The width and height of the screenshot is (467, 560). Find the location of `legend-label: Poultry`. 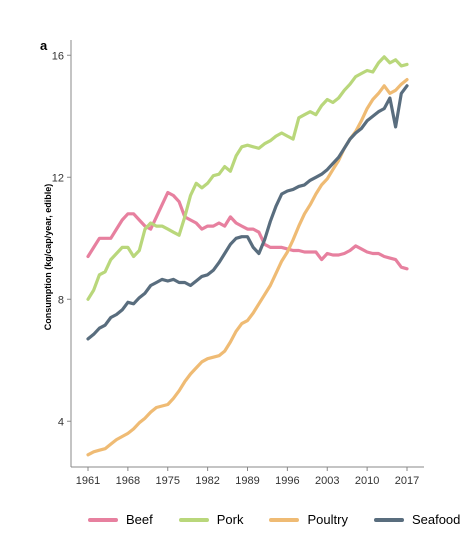

legend-label: Poultry is located at coordinates (327, 519).